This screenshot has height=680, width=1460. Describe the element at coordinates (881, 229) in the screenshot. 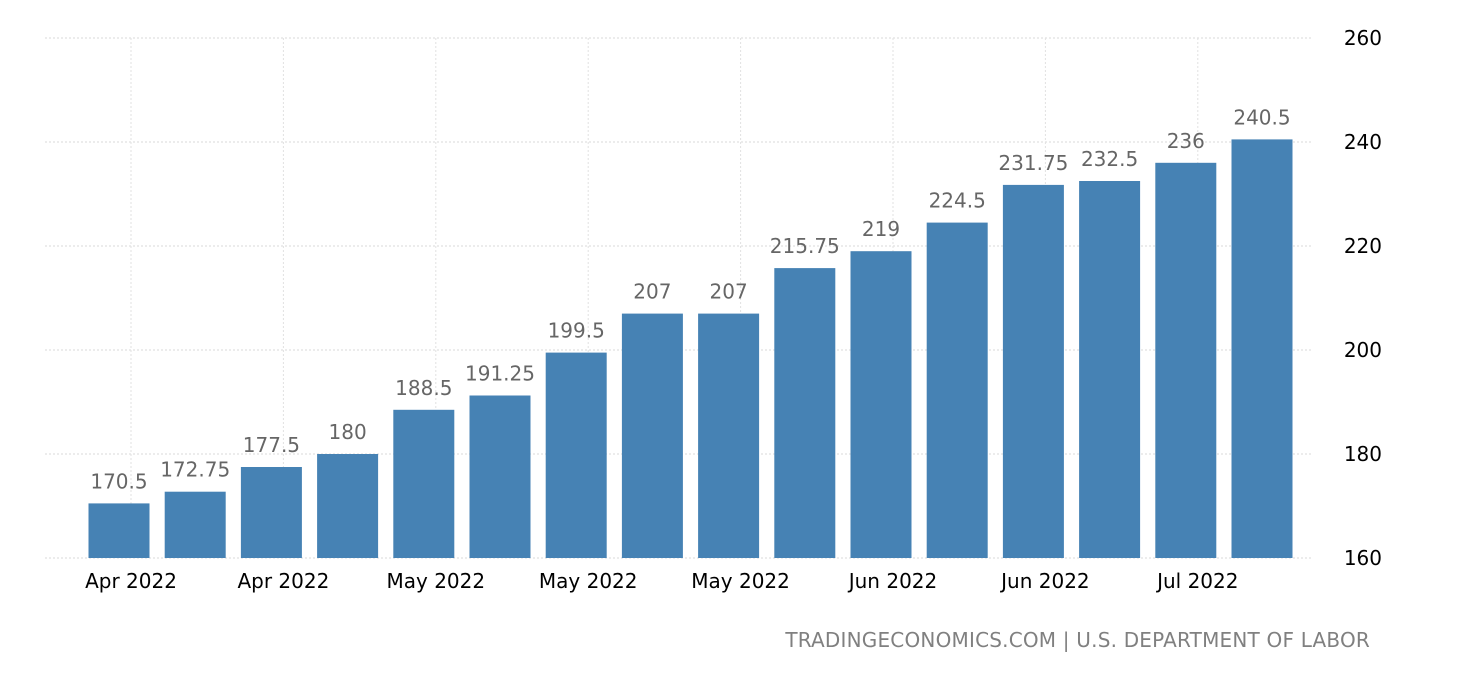

I see `bar-value-label: 219` at that location.